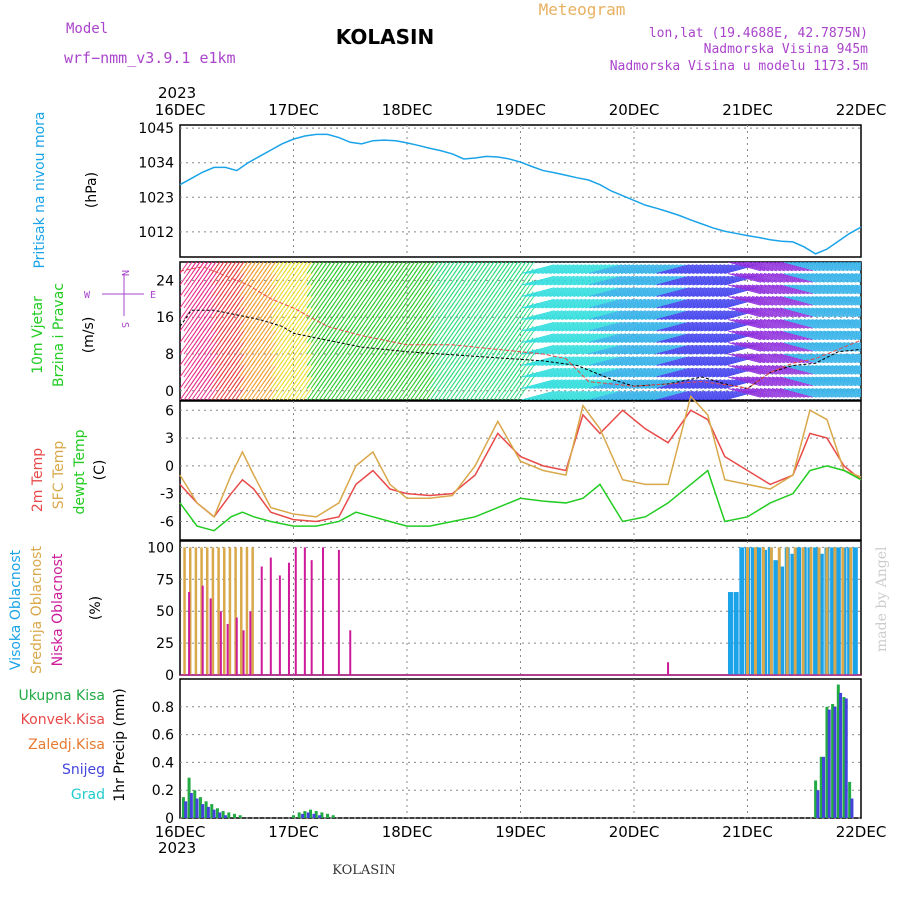 This screenshot has height=900, width=900. Describe the element at coordinates (520, 748) in the screenshot. I see `panel-frame` at that location.